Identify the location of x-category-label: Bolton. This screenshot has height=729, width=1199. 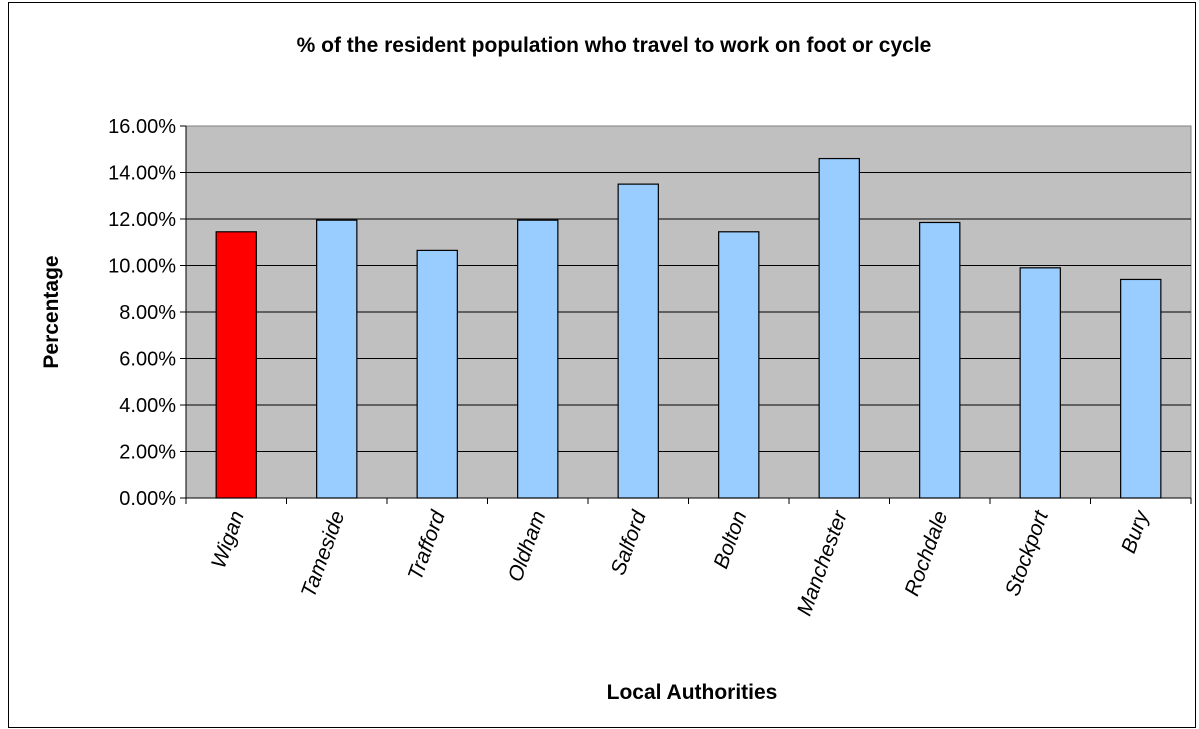
(730, 540).